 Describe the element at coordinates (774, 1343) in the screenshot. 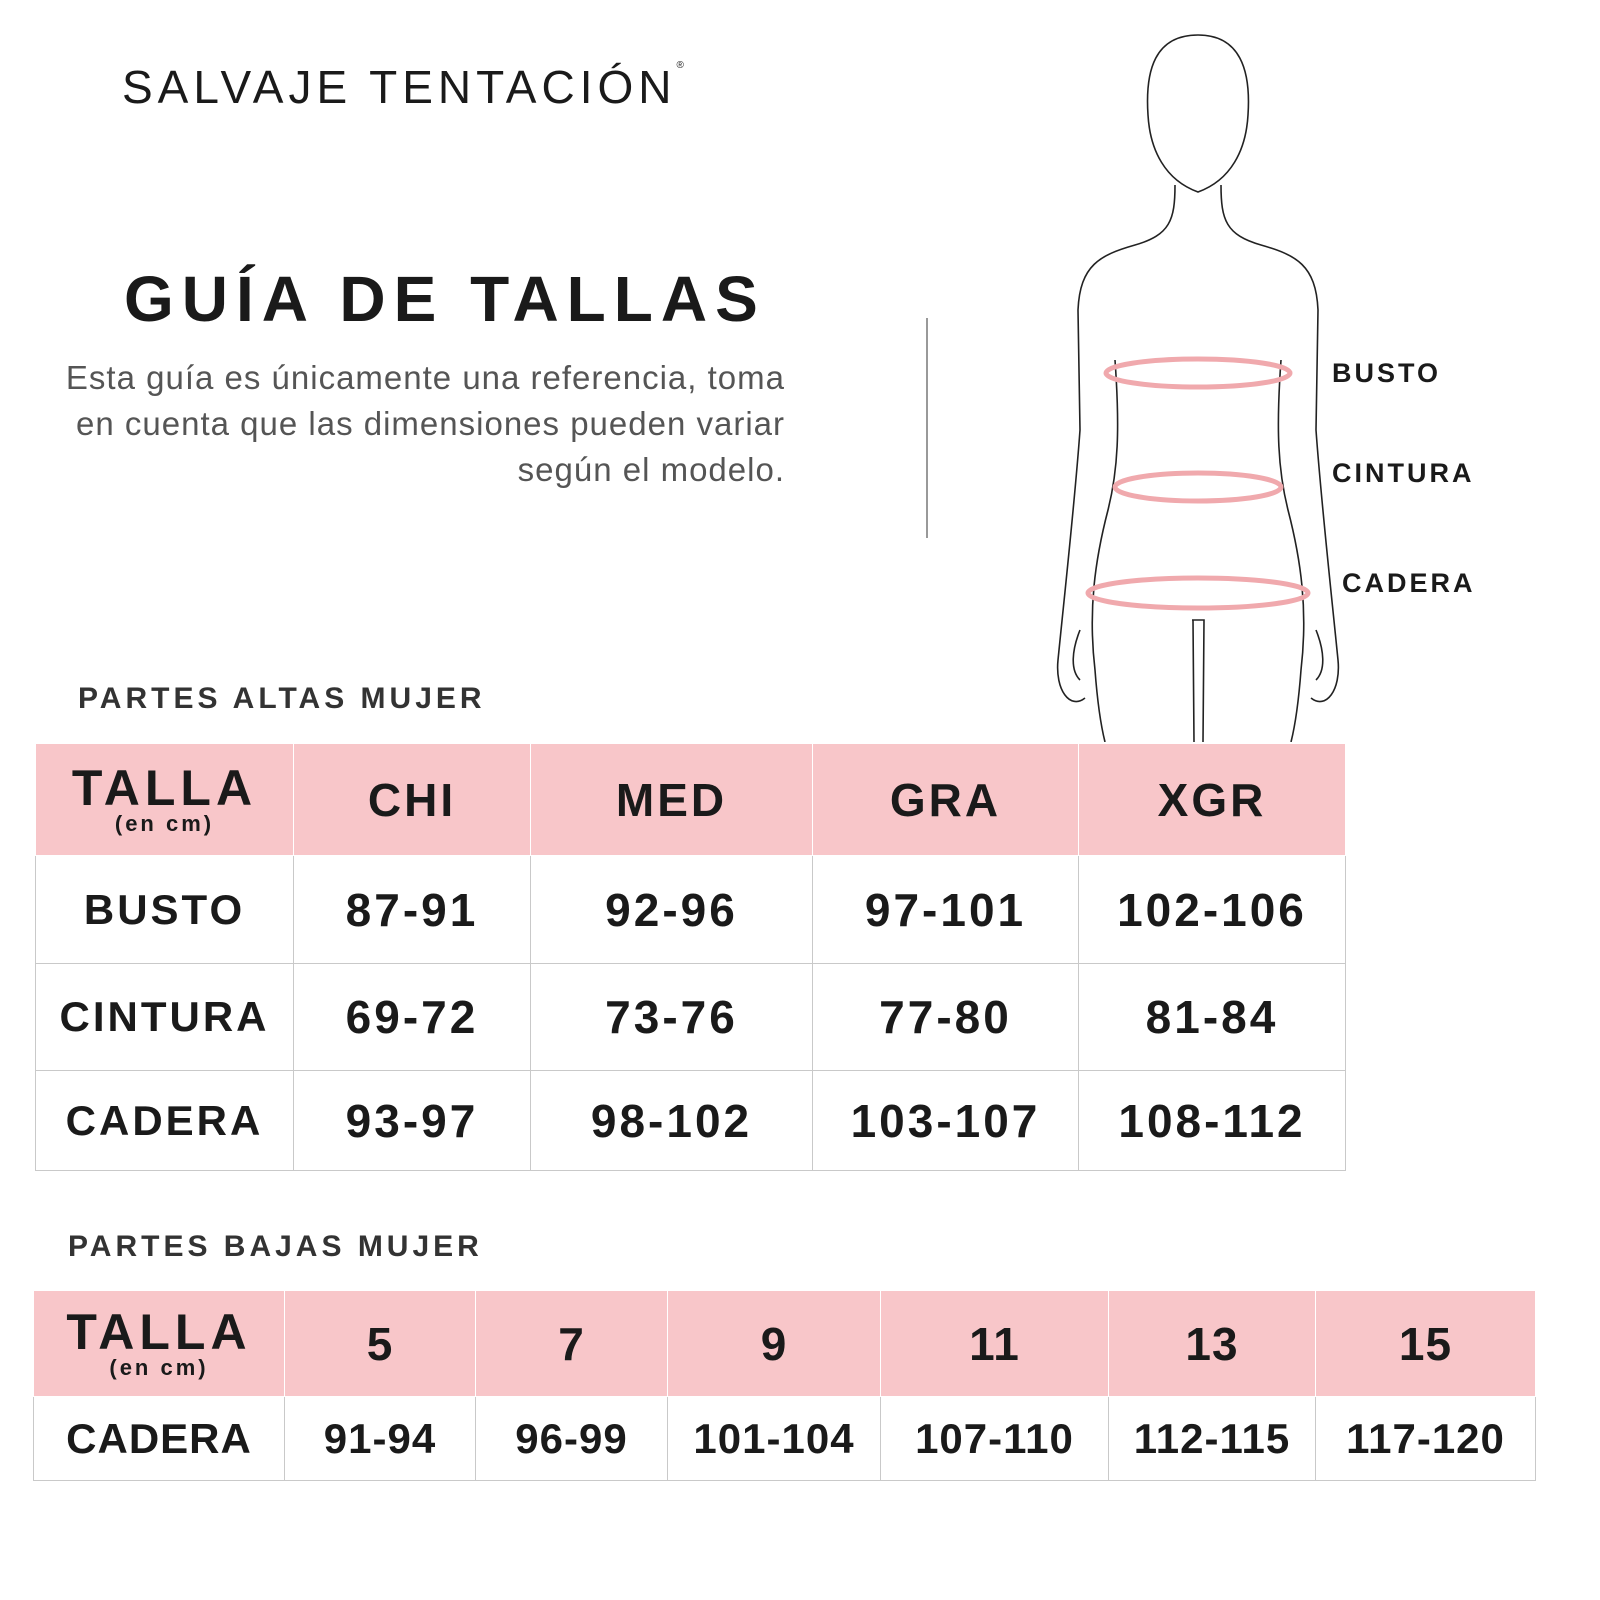

I see `size-header: 9` at that location.